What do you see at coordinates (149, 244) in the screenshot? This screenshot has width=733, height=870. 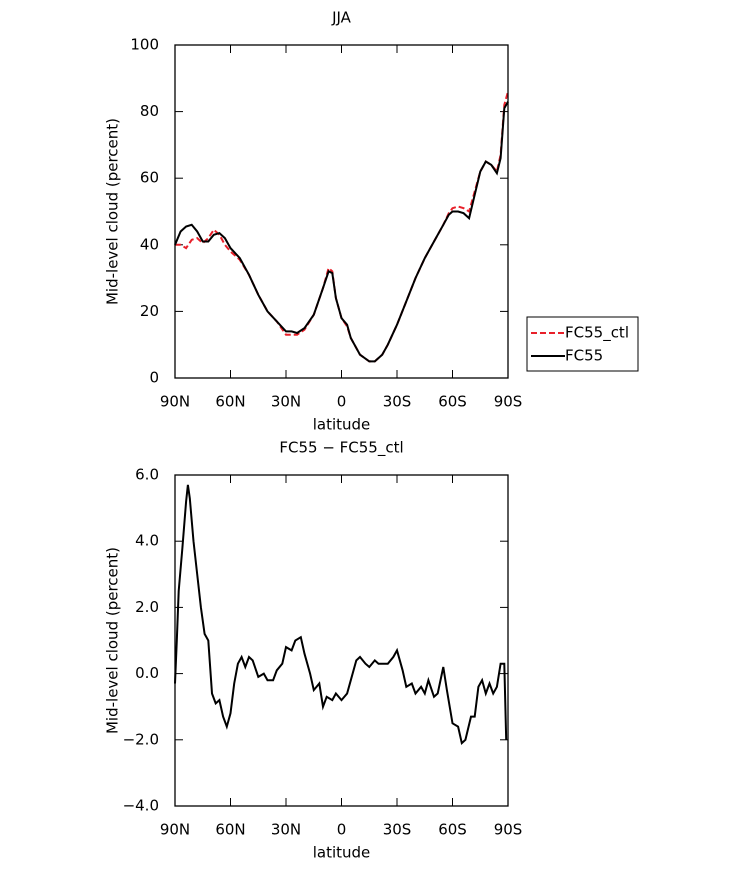 I see `y-tick-label: 40` at bounding box center [149, 244].